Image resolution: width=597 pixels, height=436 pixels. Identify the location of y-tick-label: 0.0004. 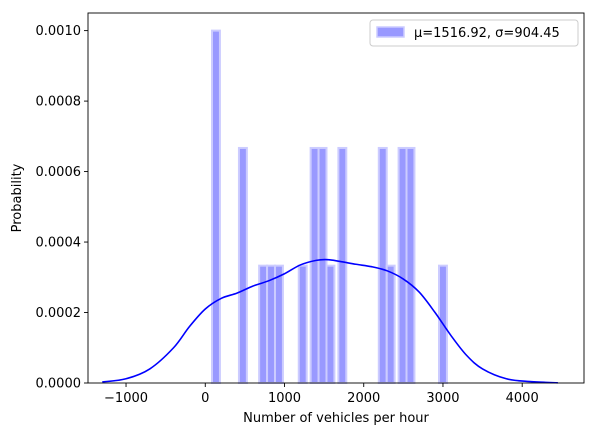
(59, 243).